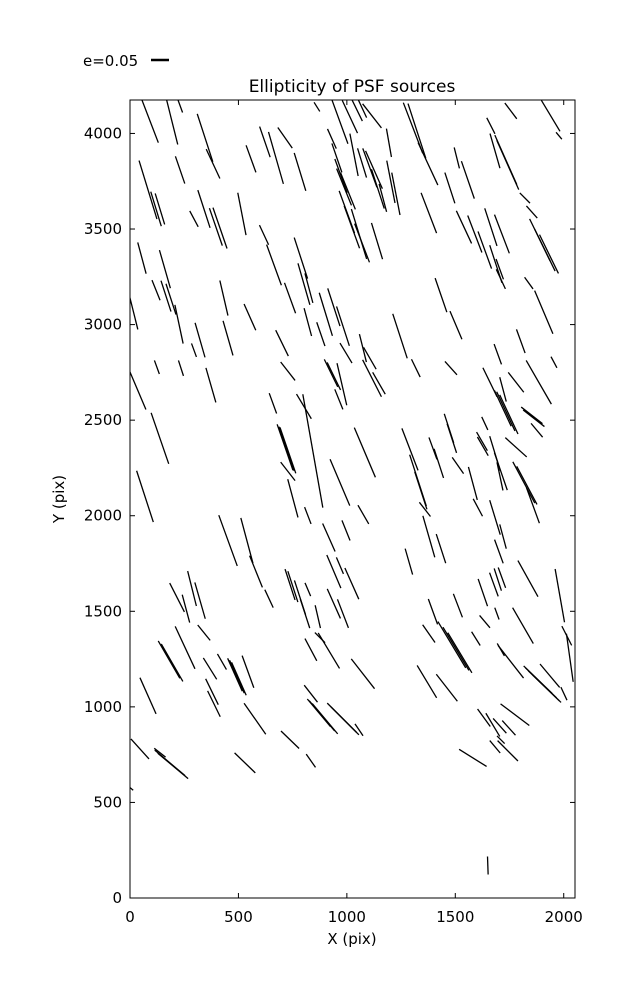 The height and width of the screenshot is (1000, 637). I want to click on x-tick-label: 2000, so click(564, 917).